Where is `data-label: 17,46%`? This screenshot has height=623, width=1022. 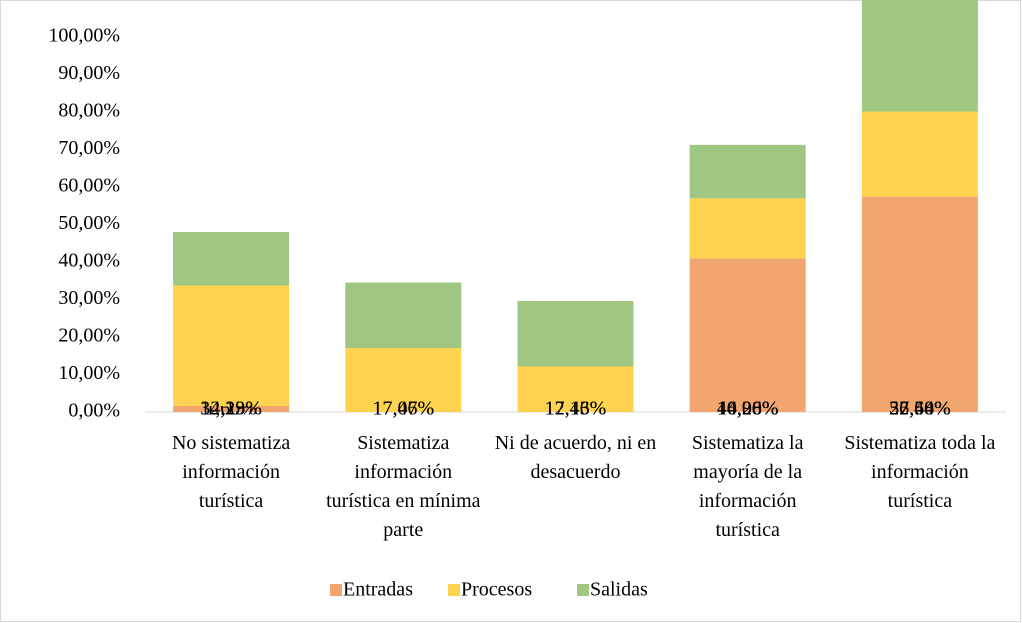
data-label: 17,46% is located at coordinates (576, 409).